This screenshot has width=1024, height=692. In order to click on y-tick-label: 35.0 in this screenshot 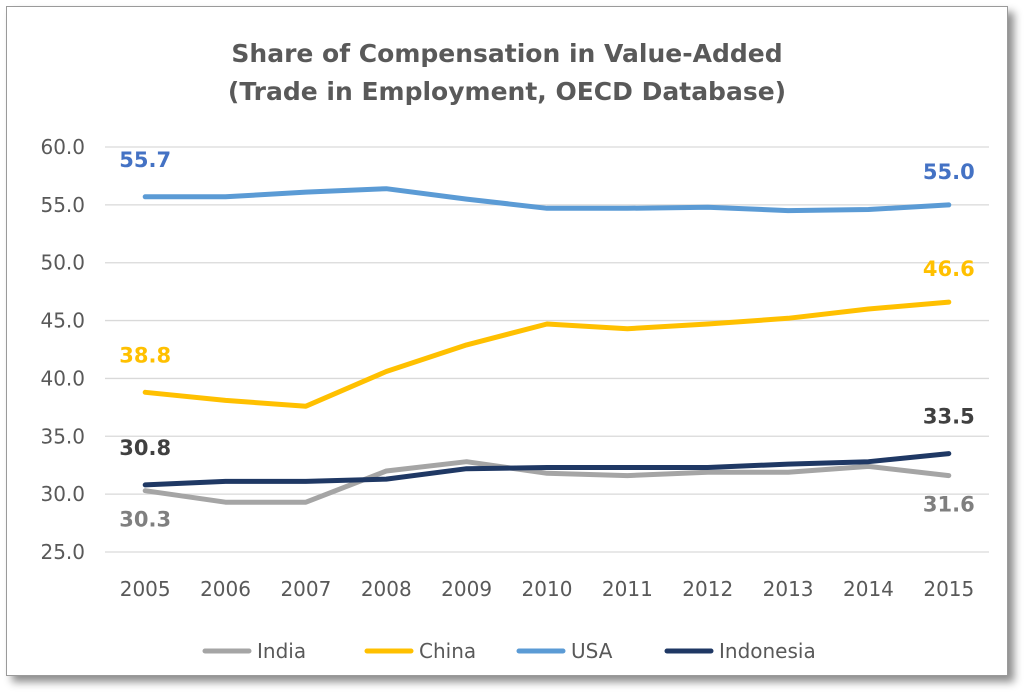, I will do `click(62, 436)`.